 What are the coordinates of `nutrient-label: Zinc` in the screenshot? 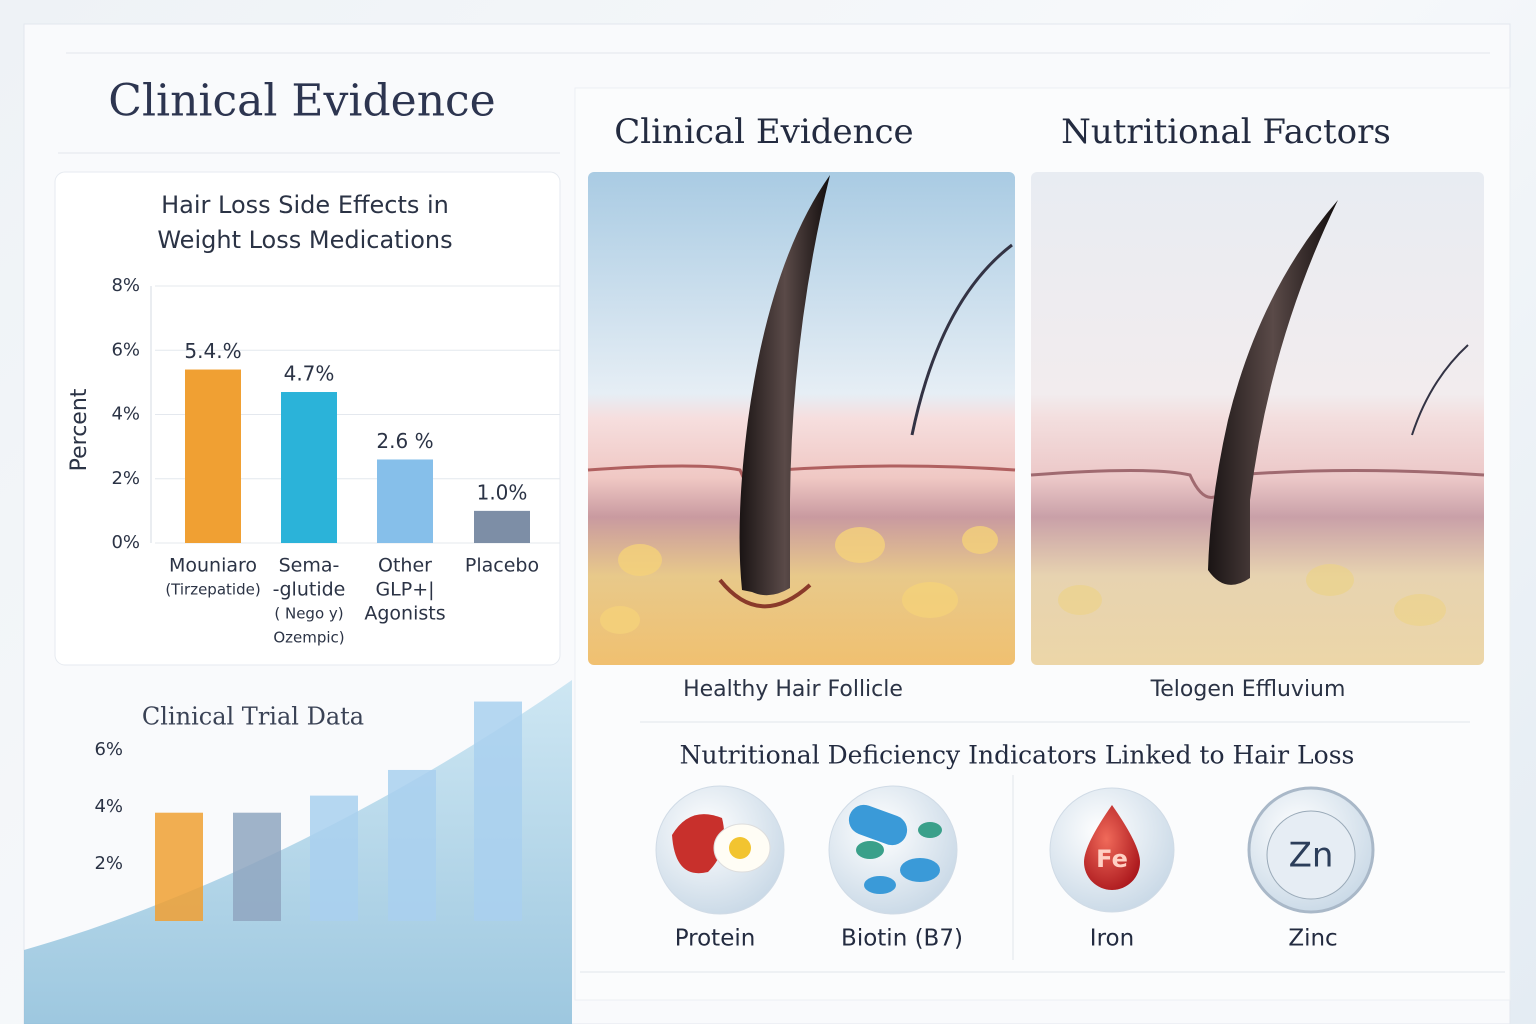 It's located at (1312, 939).